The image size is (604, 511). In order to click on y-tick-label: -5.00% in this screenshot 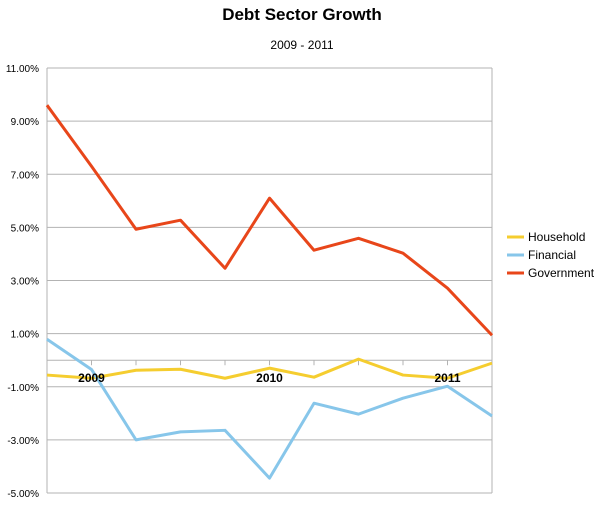, I will do `click(23, 494)`.